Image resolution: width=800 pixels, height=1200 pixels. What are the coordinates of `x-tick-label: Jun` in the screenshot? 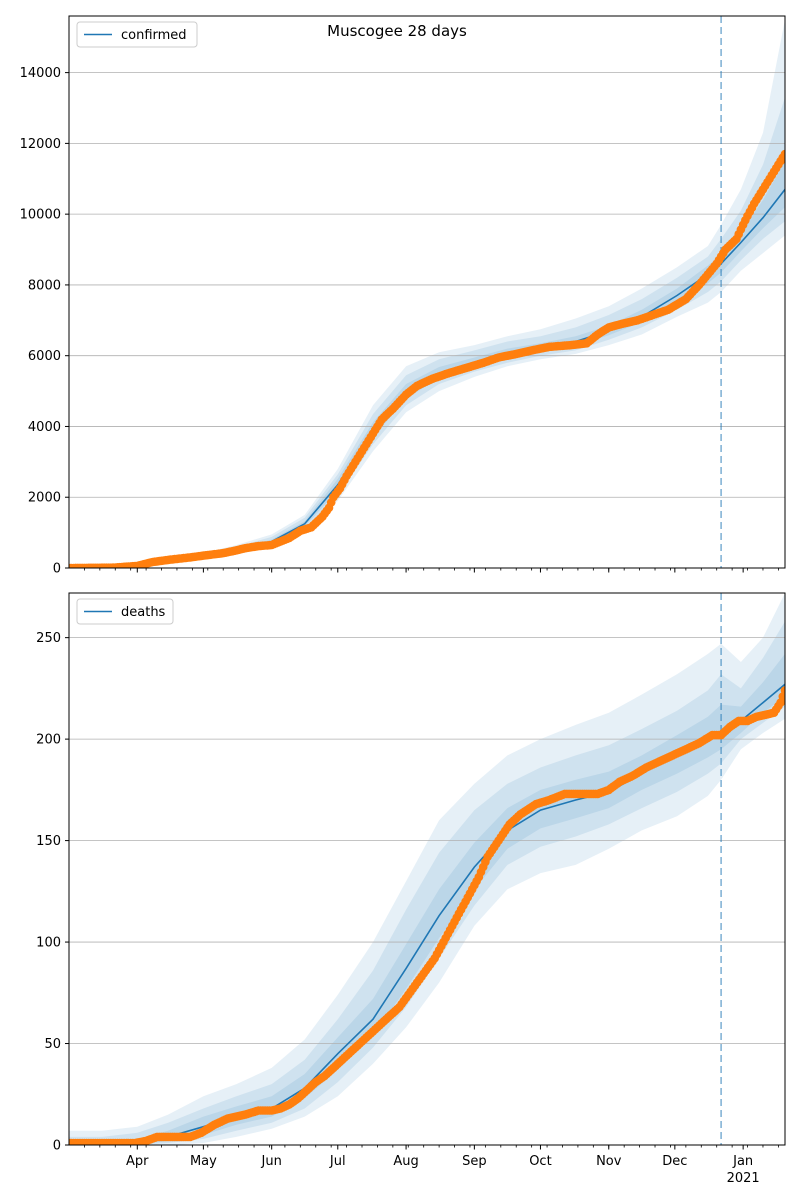 It's located at (271, 1161).